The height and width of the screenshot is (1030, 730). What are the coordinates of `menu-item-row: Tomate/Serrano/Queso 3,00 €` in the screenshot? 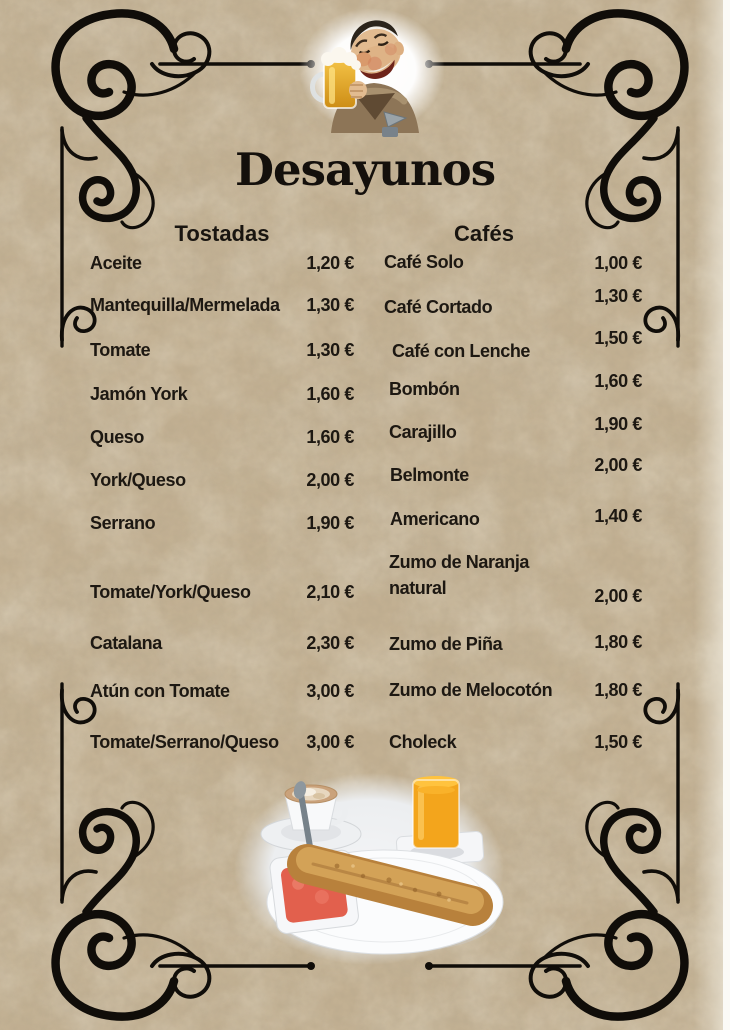 It's located at (222, 742).